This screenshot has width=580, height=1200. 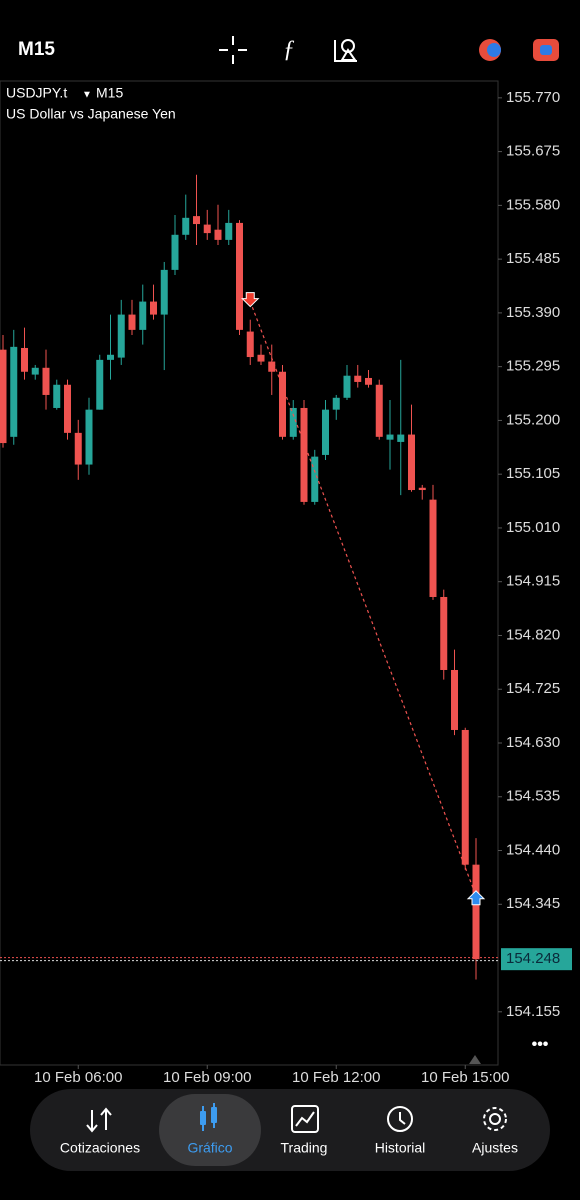 I want to click on y-tick-label: 155.675, so click(x=533, y=151).